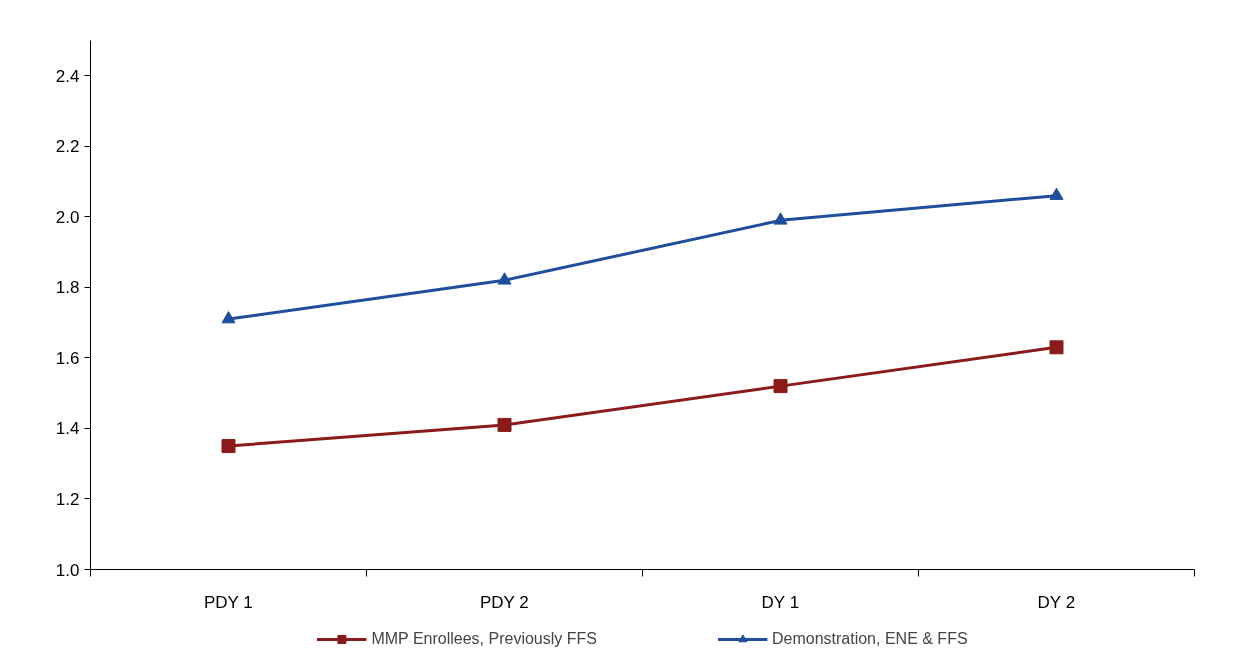 Image resolution: width=1256 pixels, height=666 pixels. I want to click on x-tick-label: PDY 2, so click(504, 602).